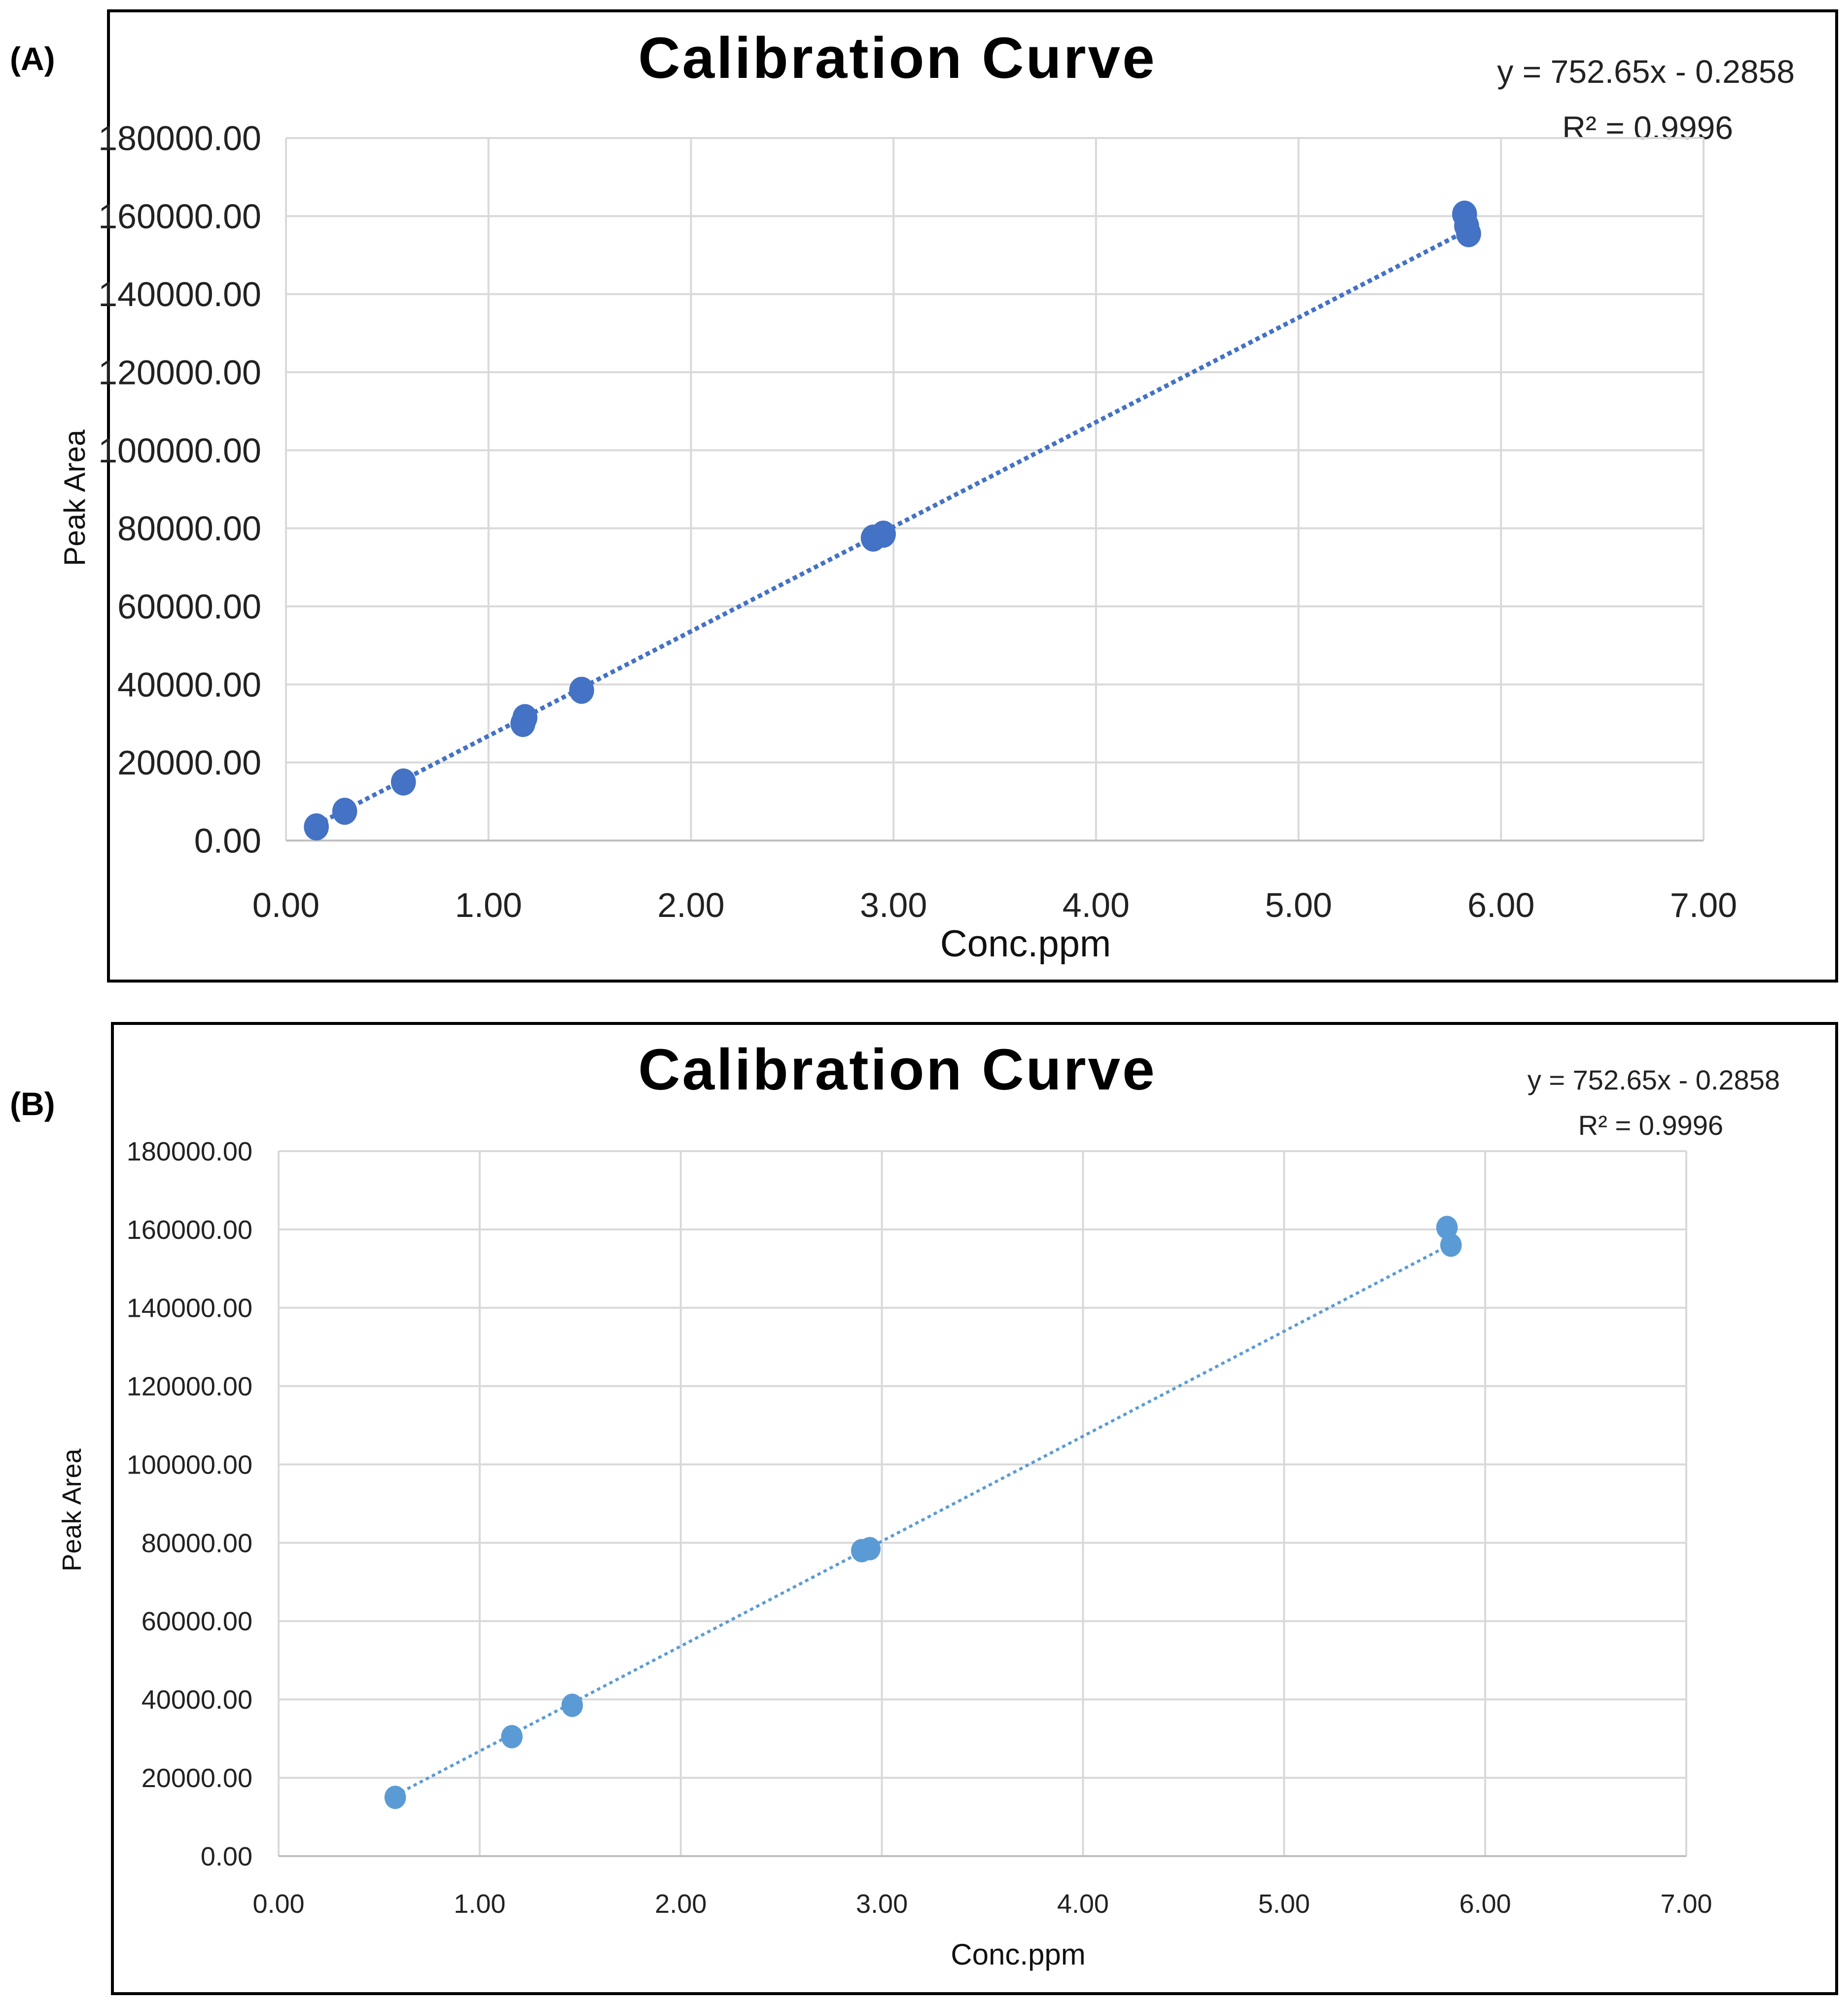 This screenshot has width=1848, height=2004. Describe the element at coordinates (32, 1104) in the screenshot. I see `panel-label: (B)` at that location.